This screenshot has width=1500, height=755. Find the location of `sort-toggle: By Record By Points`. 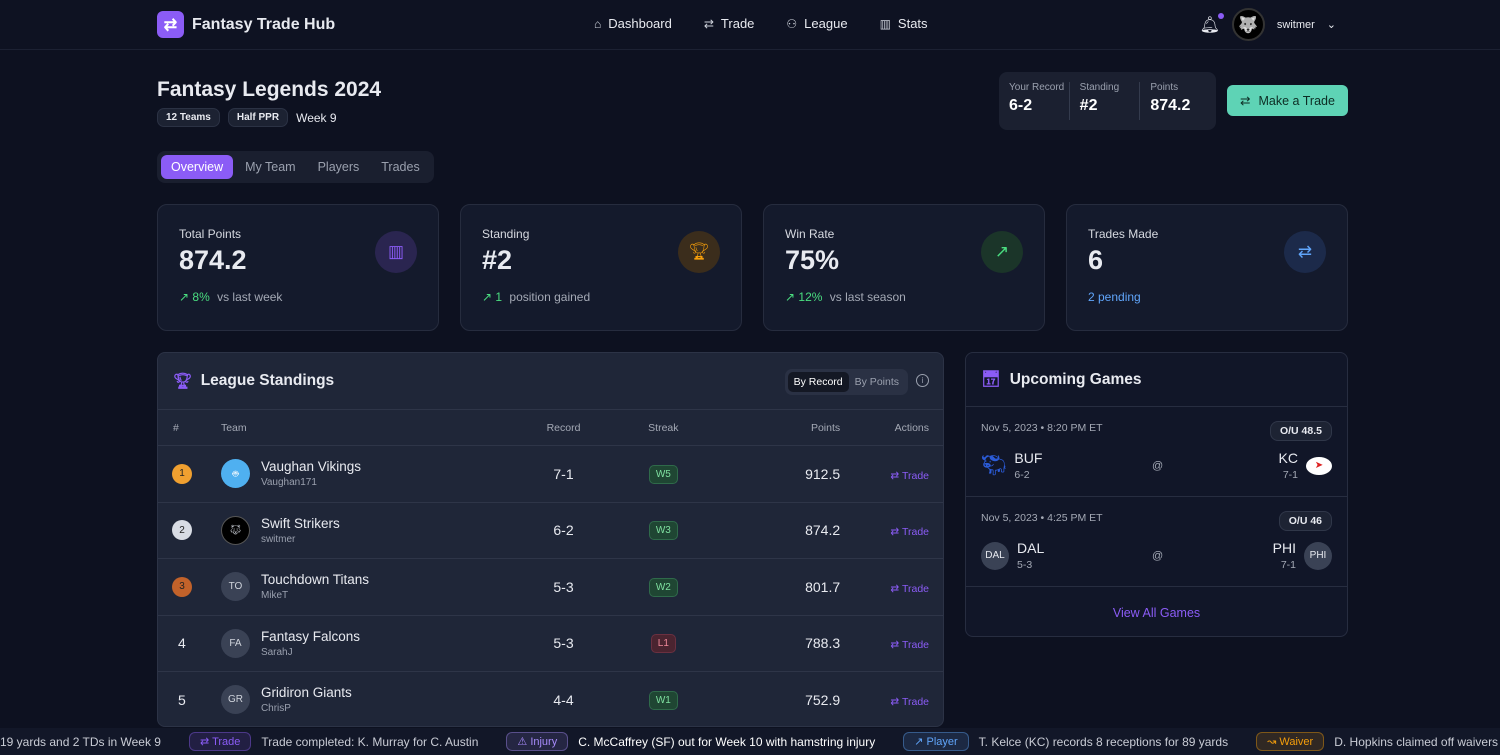

sort-toggle: By Record By Points is located at coordinates (846, 382).